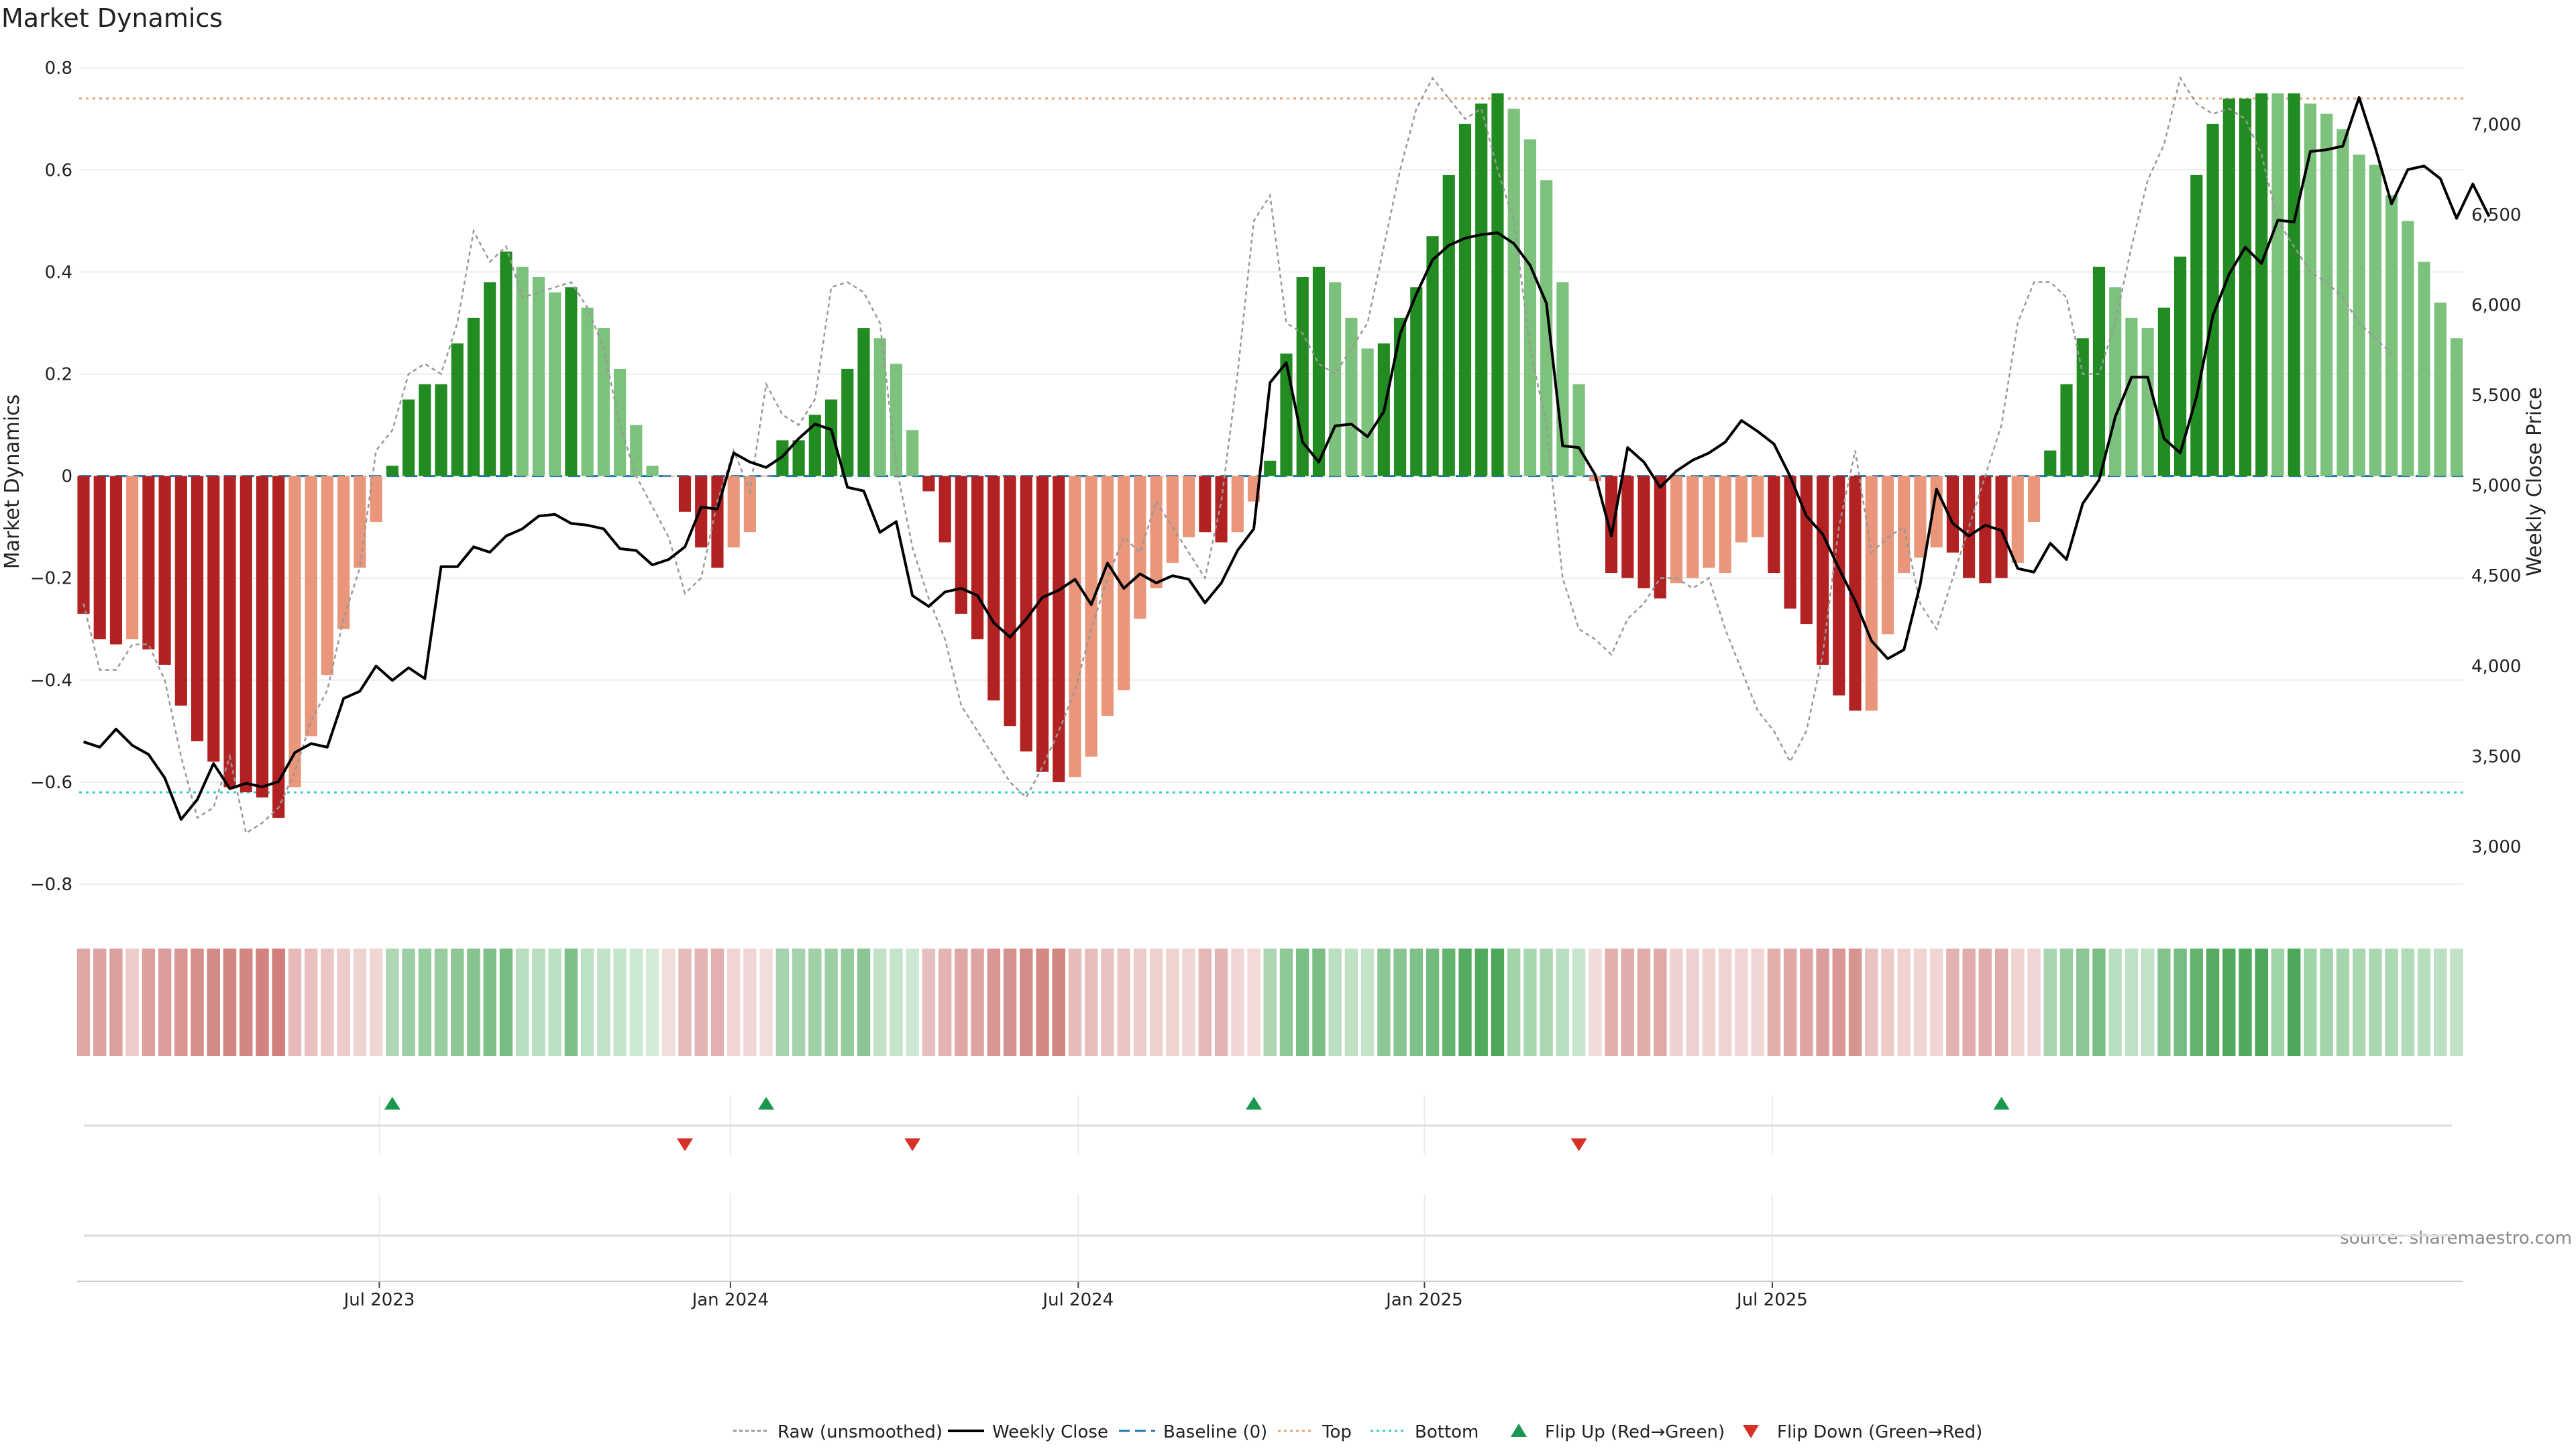 The image size is (2576, 1449). What do you see at coordinates (912, 1144) in the screenshot?
I see `flip-down-marker` at bounding box center [912, 1144].